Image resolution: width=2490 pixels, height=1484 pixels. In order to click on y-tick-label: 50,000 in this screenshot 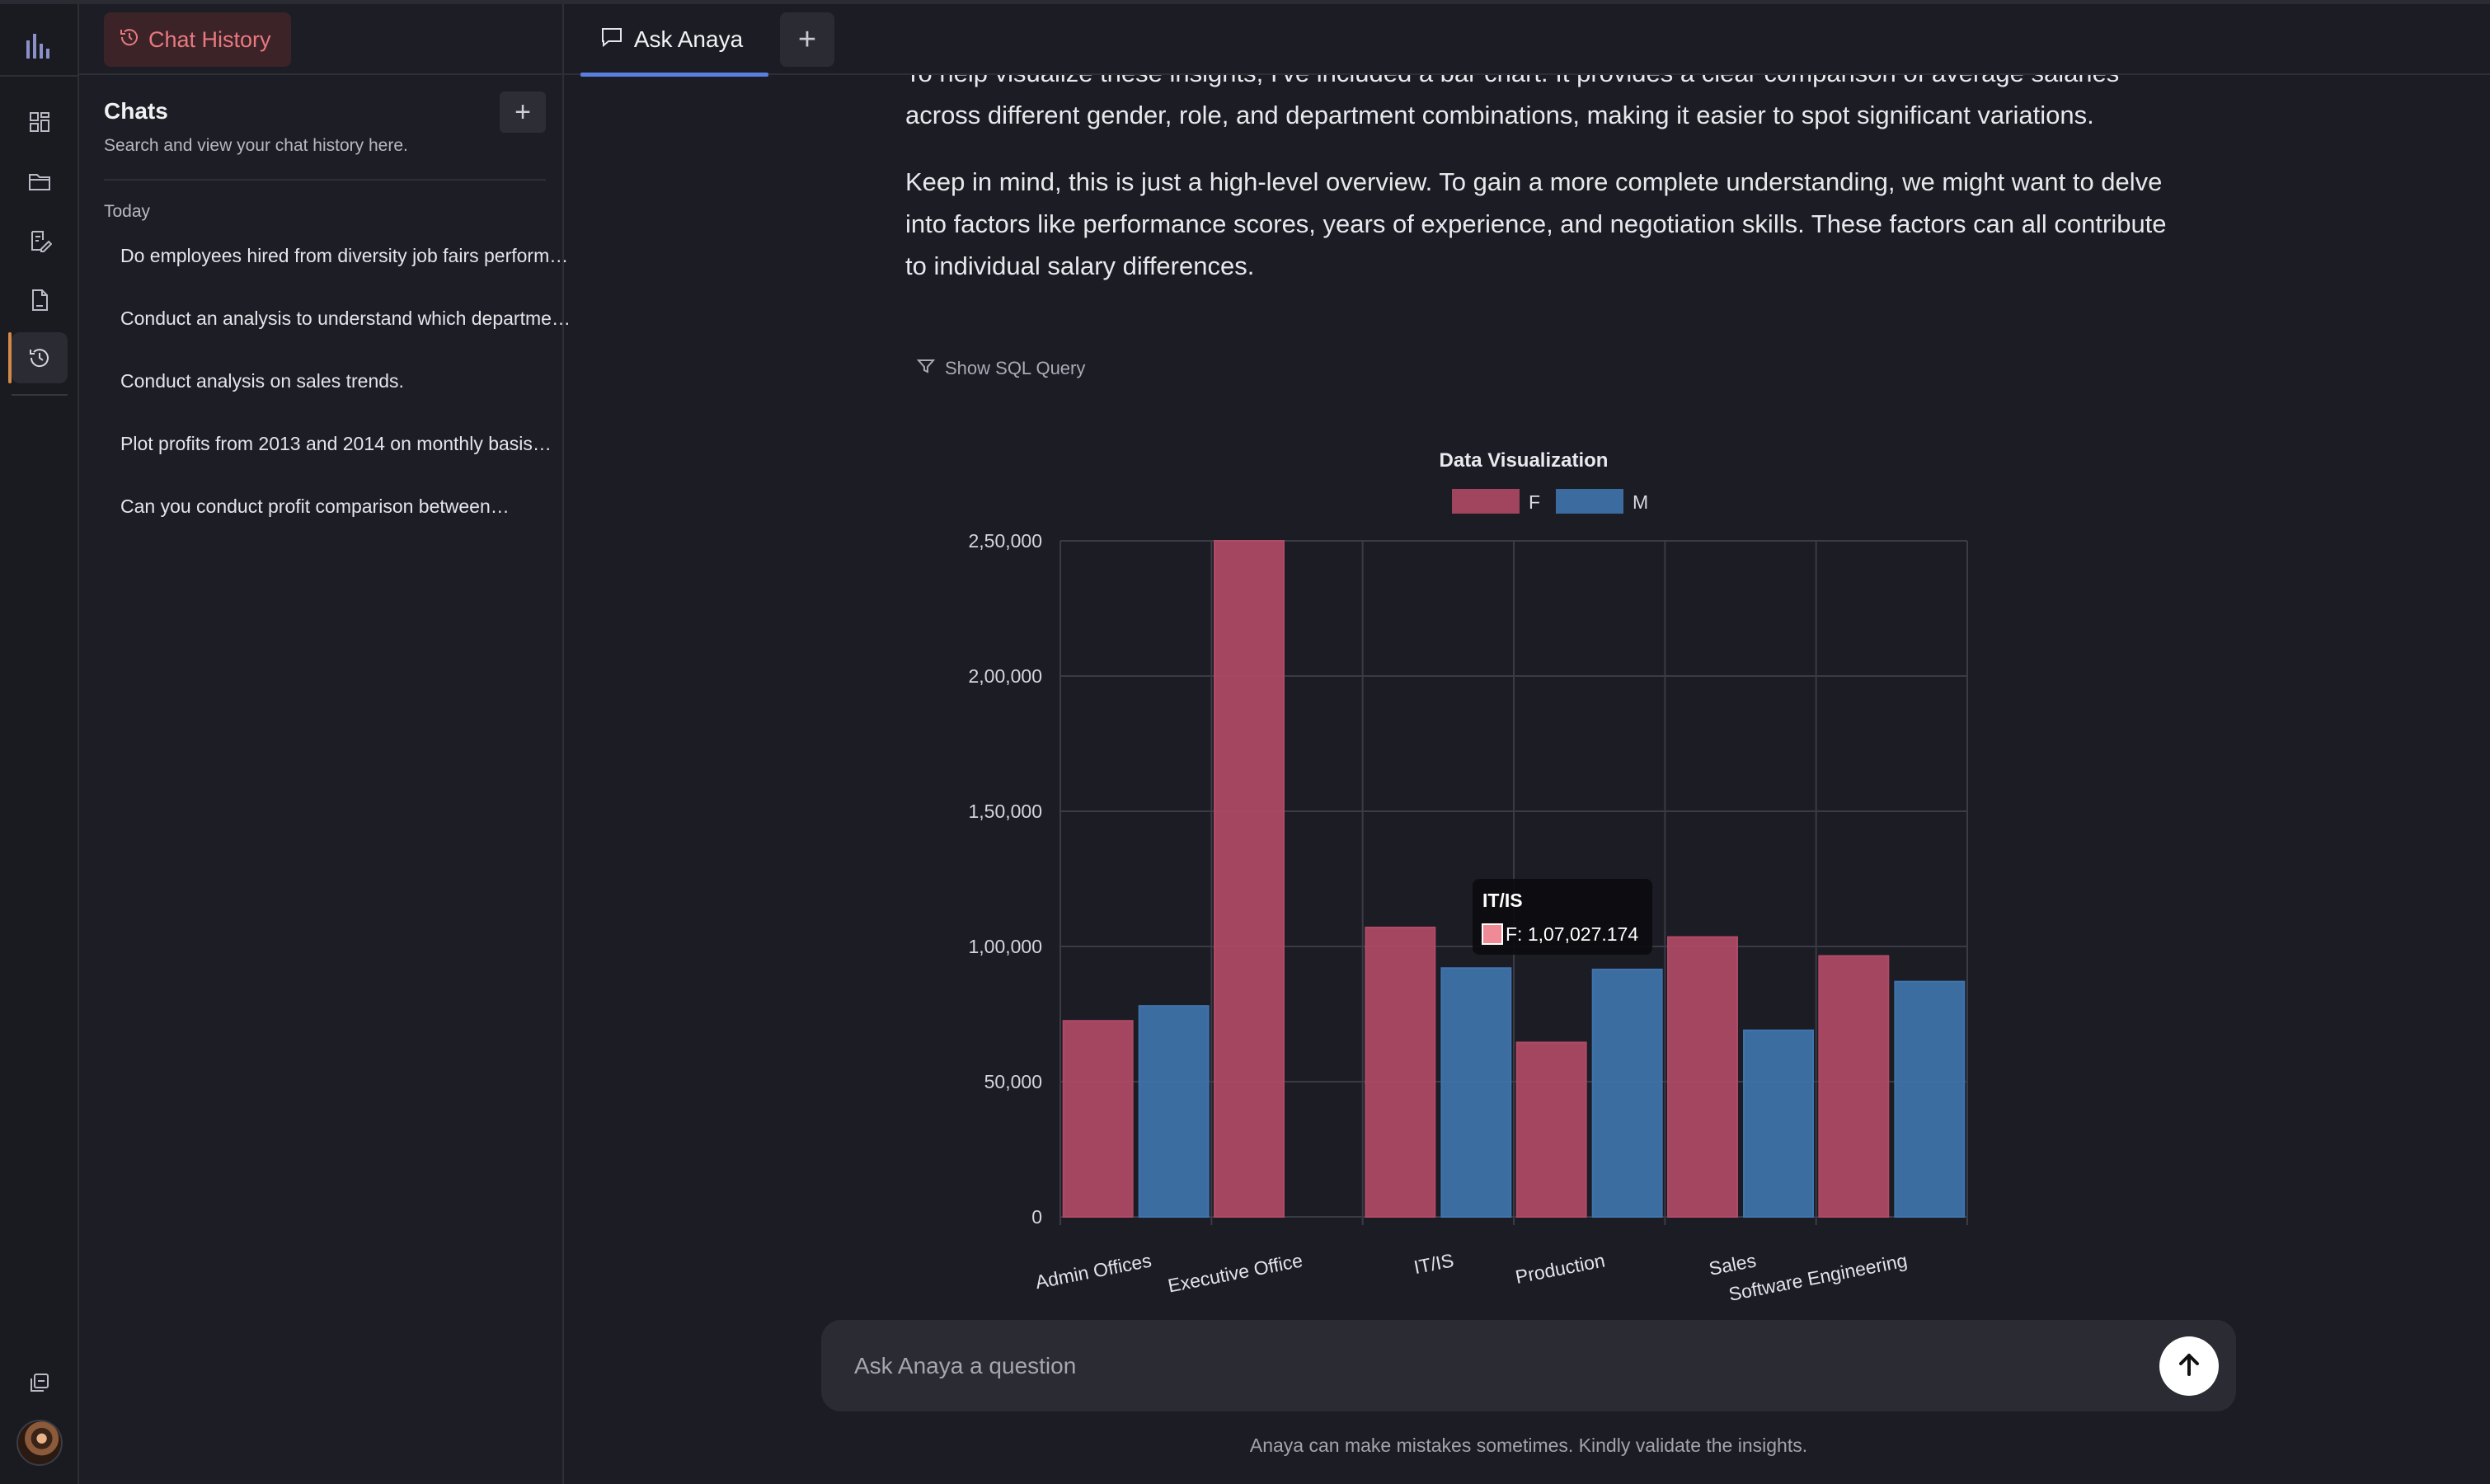, I will do `click(1013, 1081)`.